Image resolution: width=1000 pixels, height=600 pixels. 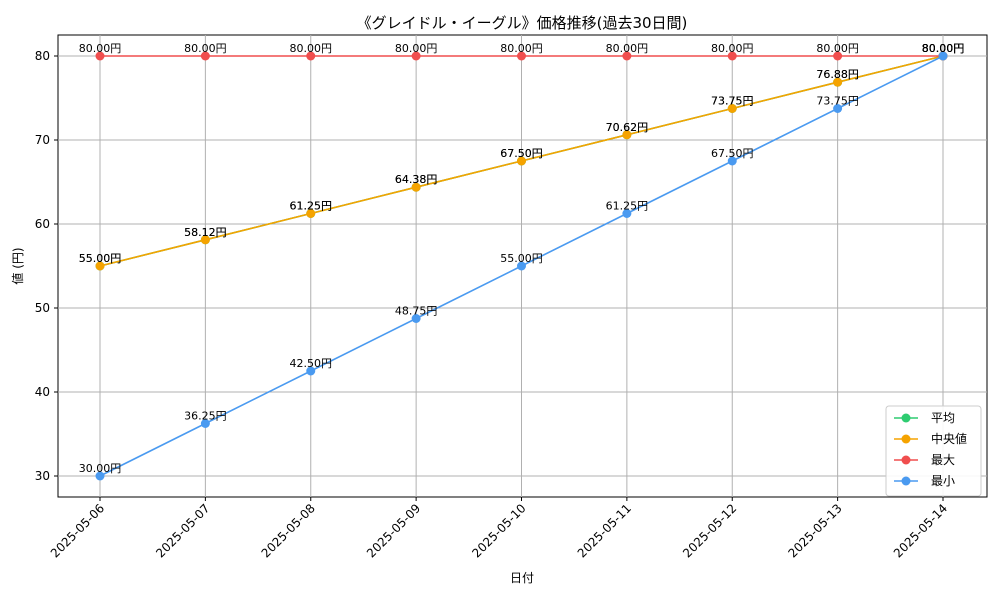 I want to click on chart-title: 《グレイドル・イーグル》価格推移(過去30日間), so click(x=522, y=23).